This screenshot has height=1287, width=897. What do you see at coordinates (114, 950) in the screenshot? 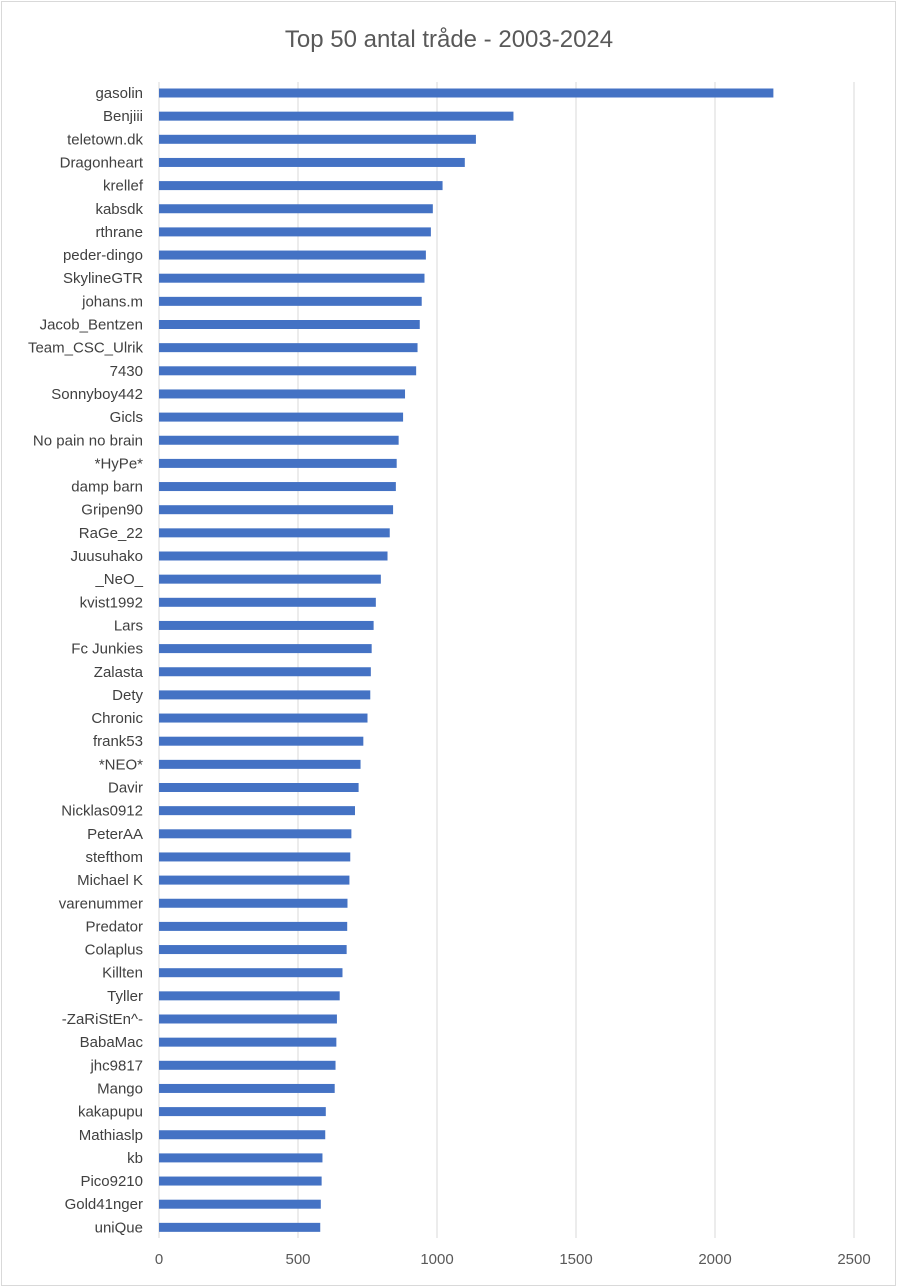
I see `category-label: Colaplus` at bounding box center [114, 950].